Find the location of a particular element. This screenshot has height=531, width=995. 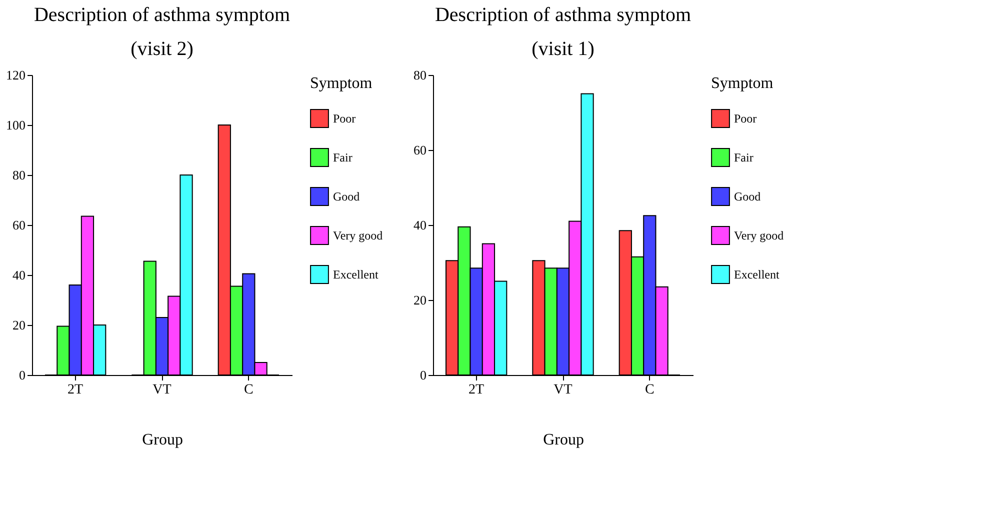

y-tick-label: 120 is located at coordinates (16, 75).